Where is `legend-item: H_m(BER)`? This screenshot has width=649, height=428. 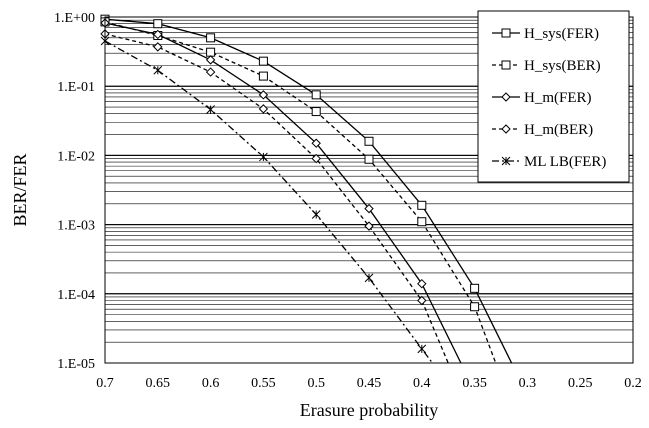
legend-item: H_m(BER) is located at coordinates (542, 130).